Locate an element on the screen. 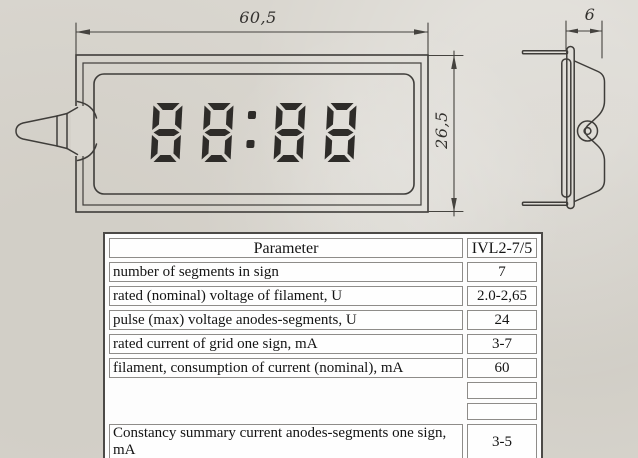  side-view is located at coordinates (563, 127).